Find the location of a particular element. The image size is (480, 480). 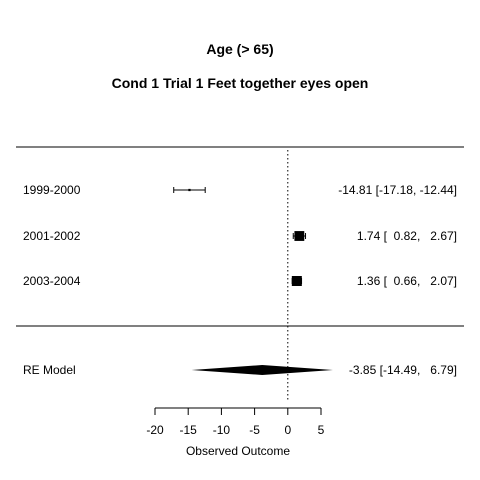

x-axis-tick-label: -15 is located at coordinates (189, 430).